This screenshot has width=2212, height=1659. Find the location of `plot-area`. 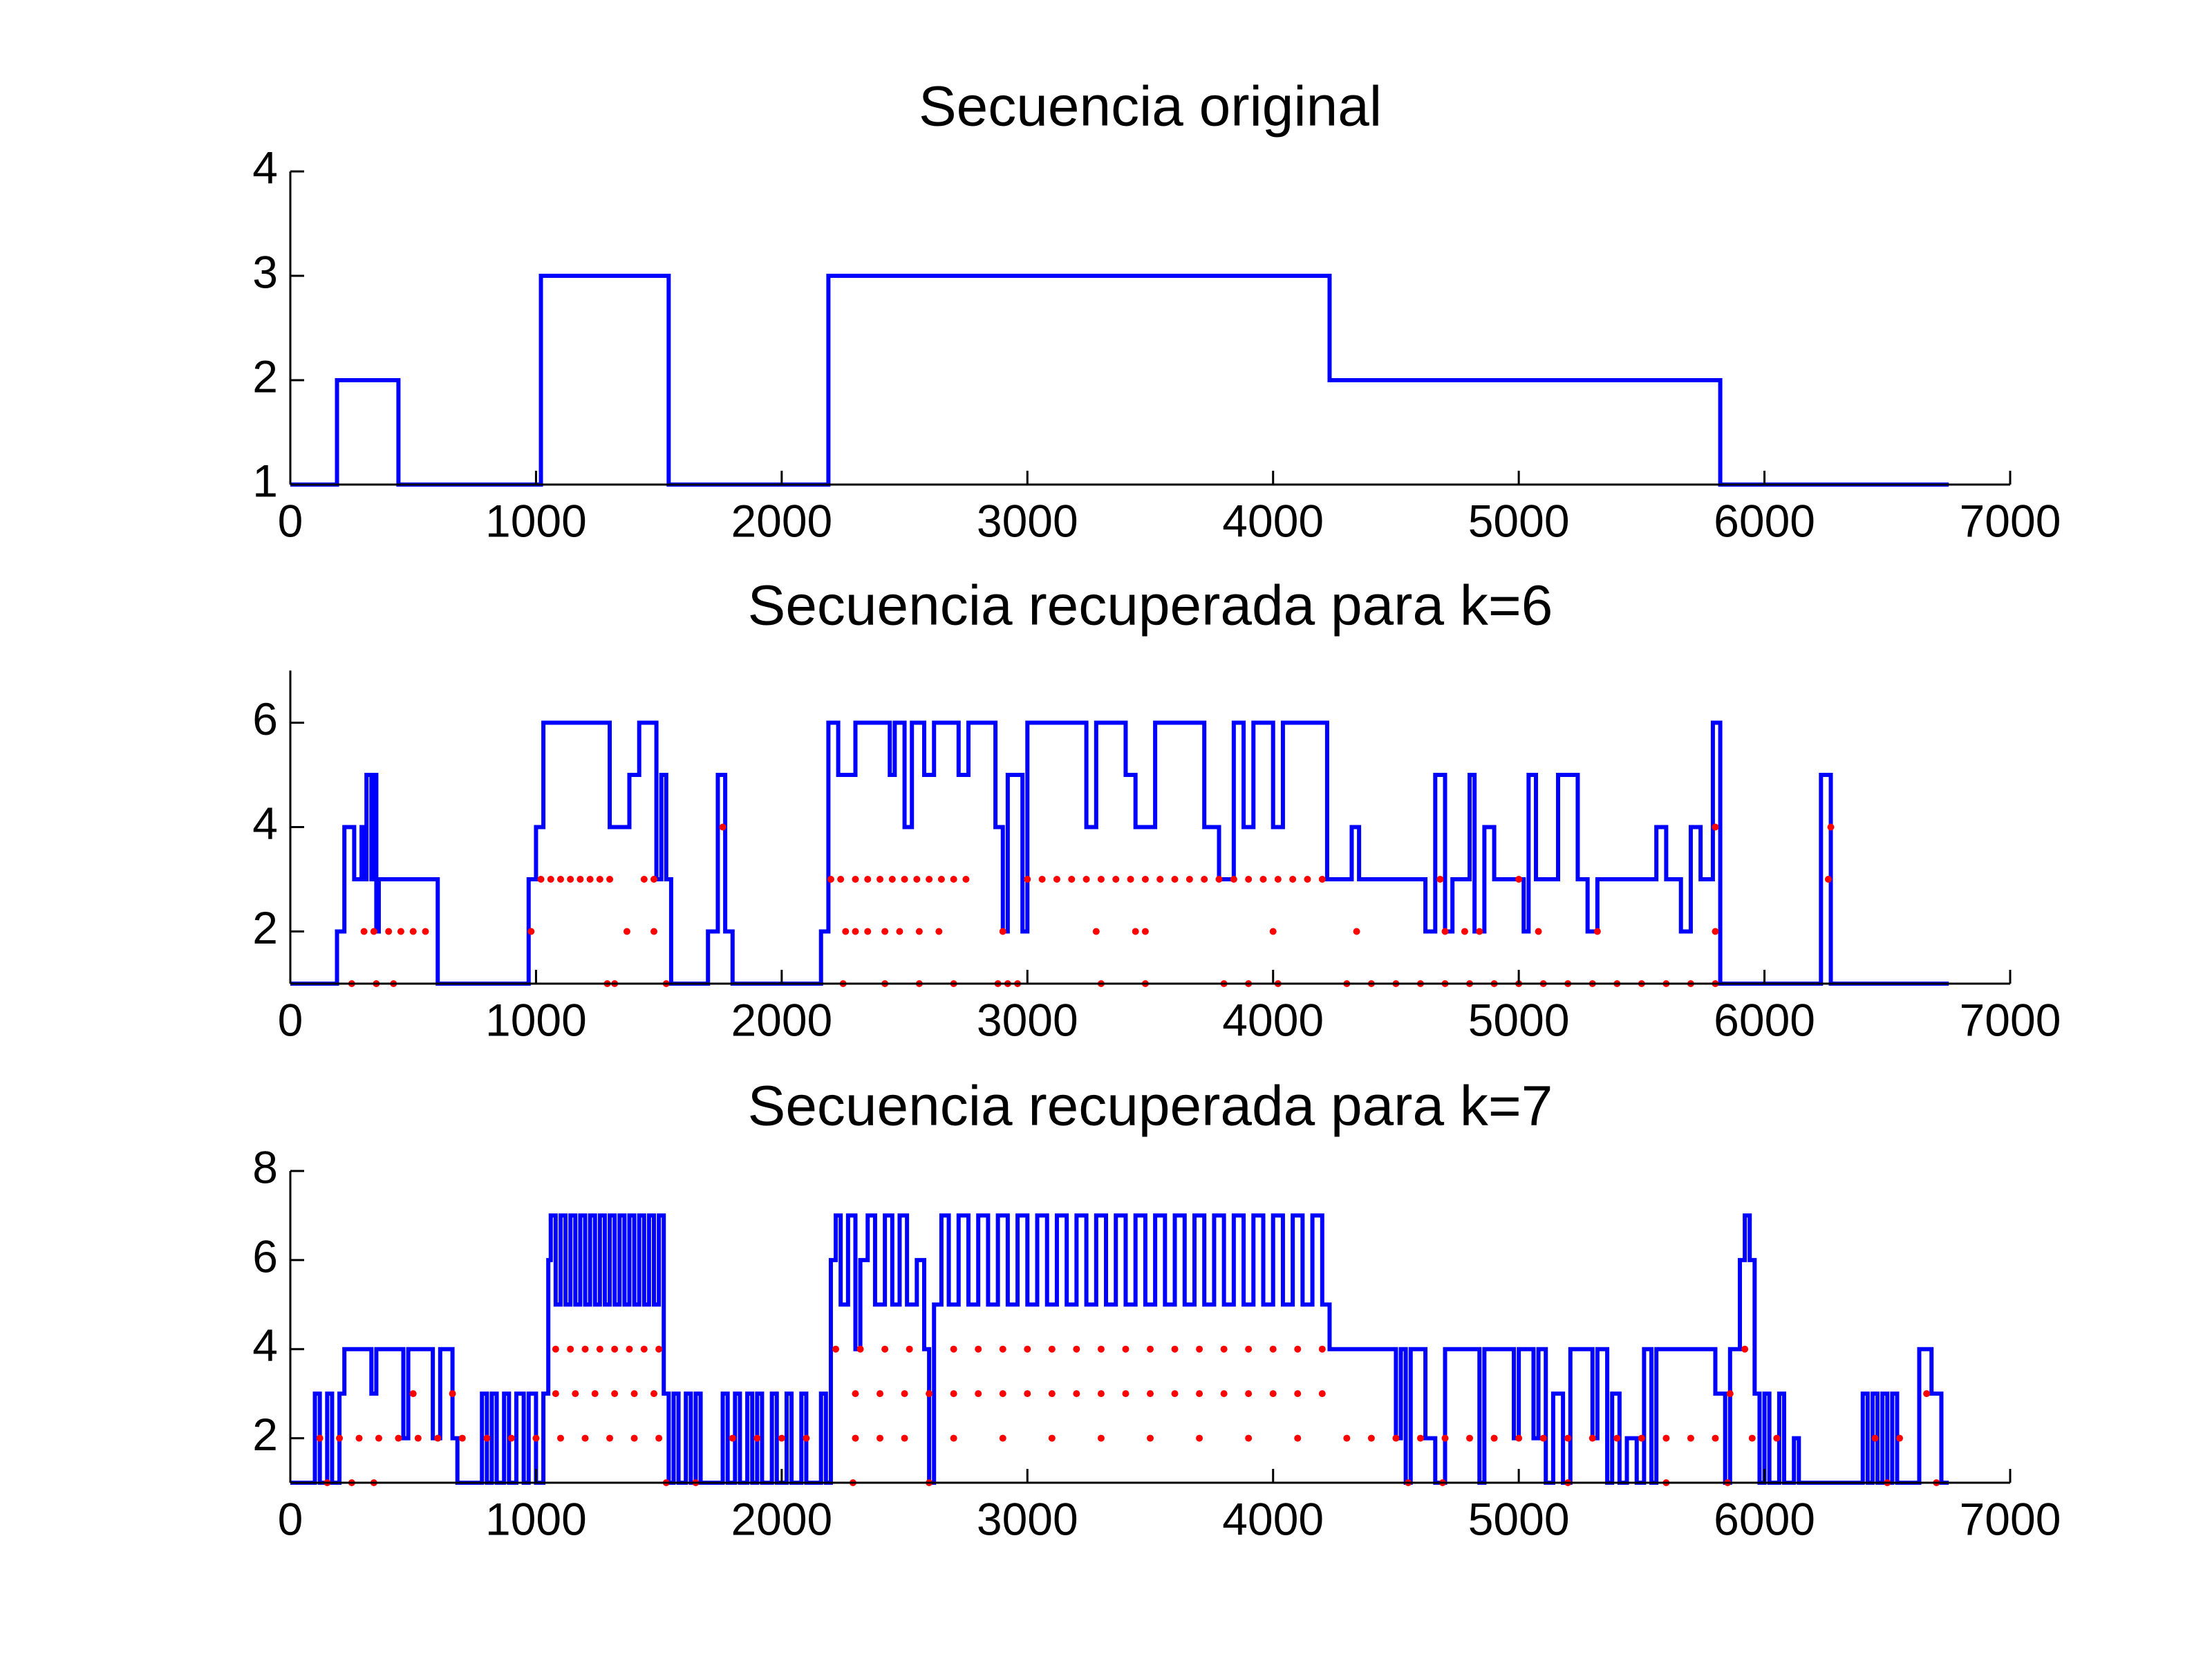

plot-area is located at coordinates (1119, 380).